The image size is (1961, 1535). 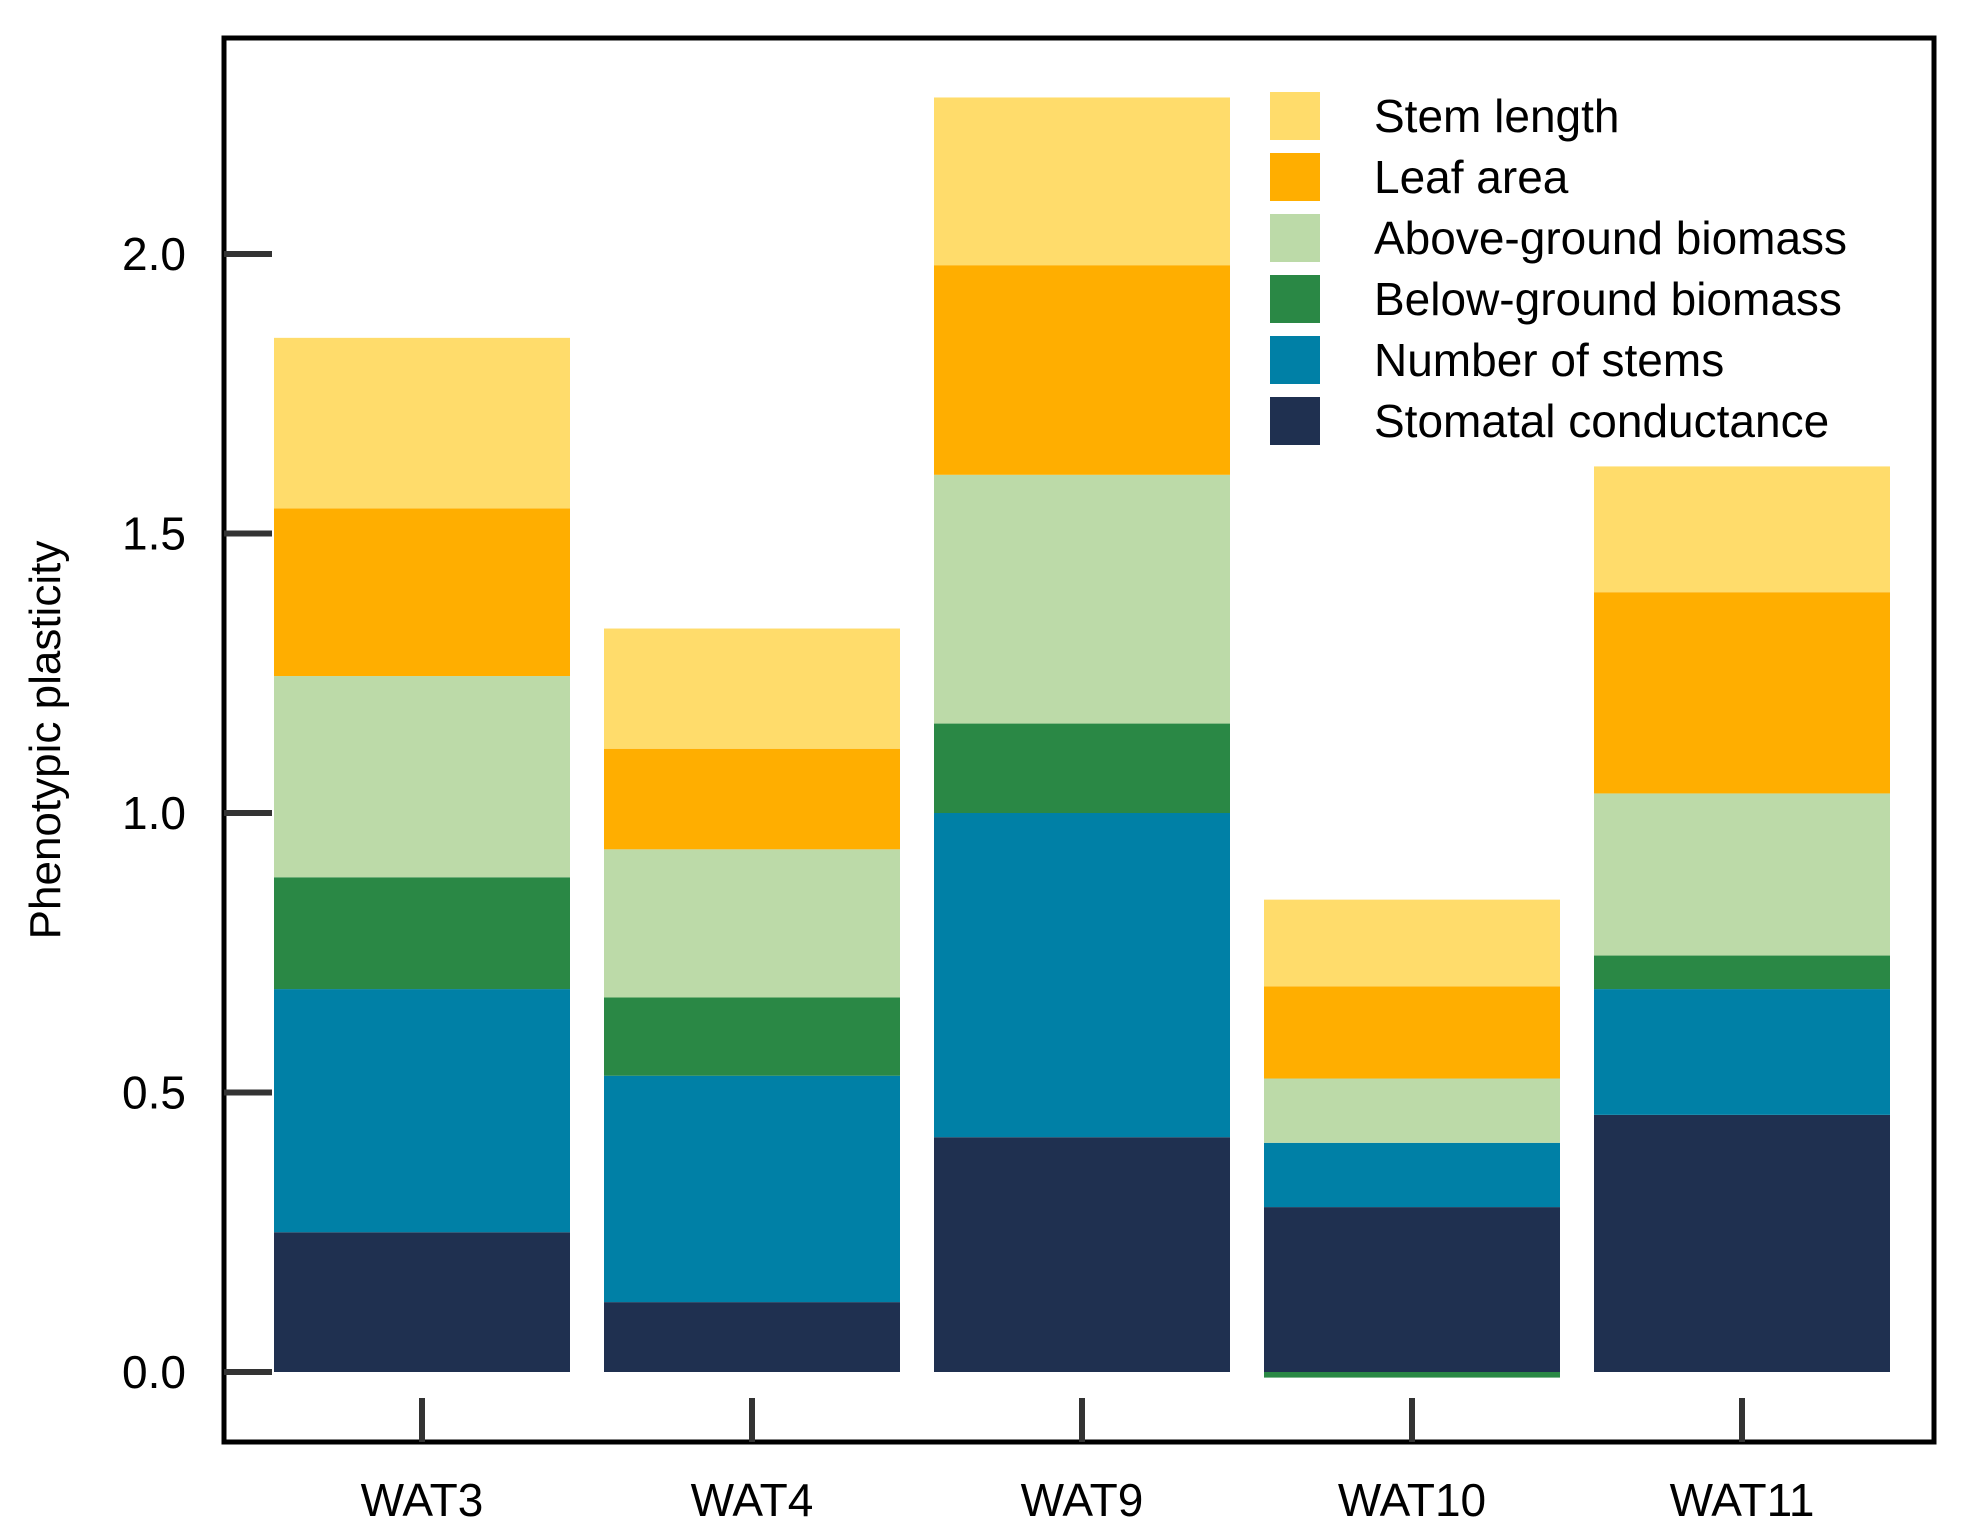 I want to click on bar-wat9-above-ground-biomass, so click(x=1082, y=599).